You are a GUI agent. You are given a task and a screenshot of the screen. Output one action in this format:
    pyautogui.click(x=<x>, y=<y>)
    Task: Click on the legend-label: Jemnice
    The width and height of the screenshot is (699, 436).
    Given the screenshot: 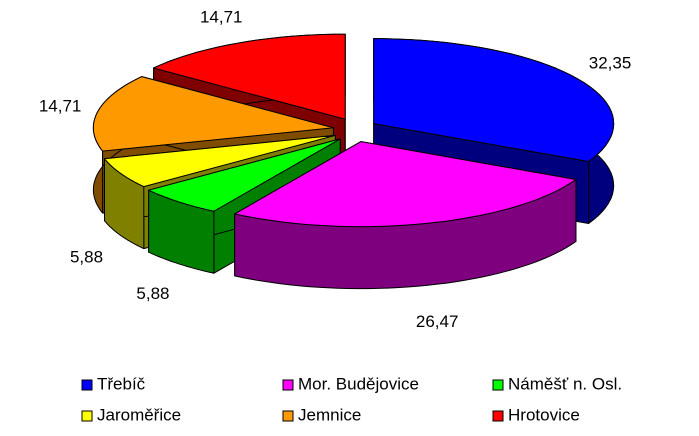 What is the action you would take?
    pyautogui.click(x=329, y=414)
    